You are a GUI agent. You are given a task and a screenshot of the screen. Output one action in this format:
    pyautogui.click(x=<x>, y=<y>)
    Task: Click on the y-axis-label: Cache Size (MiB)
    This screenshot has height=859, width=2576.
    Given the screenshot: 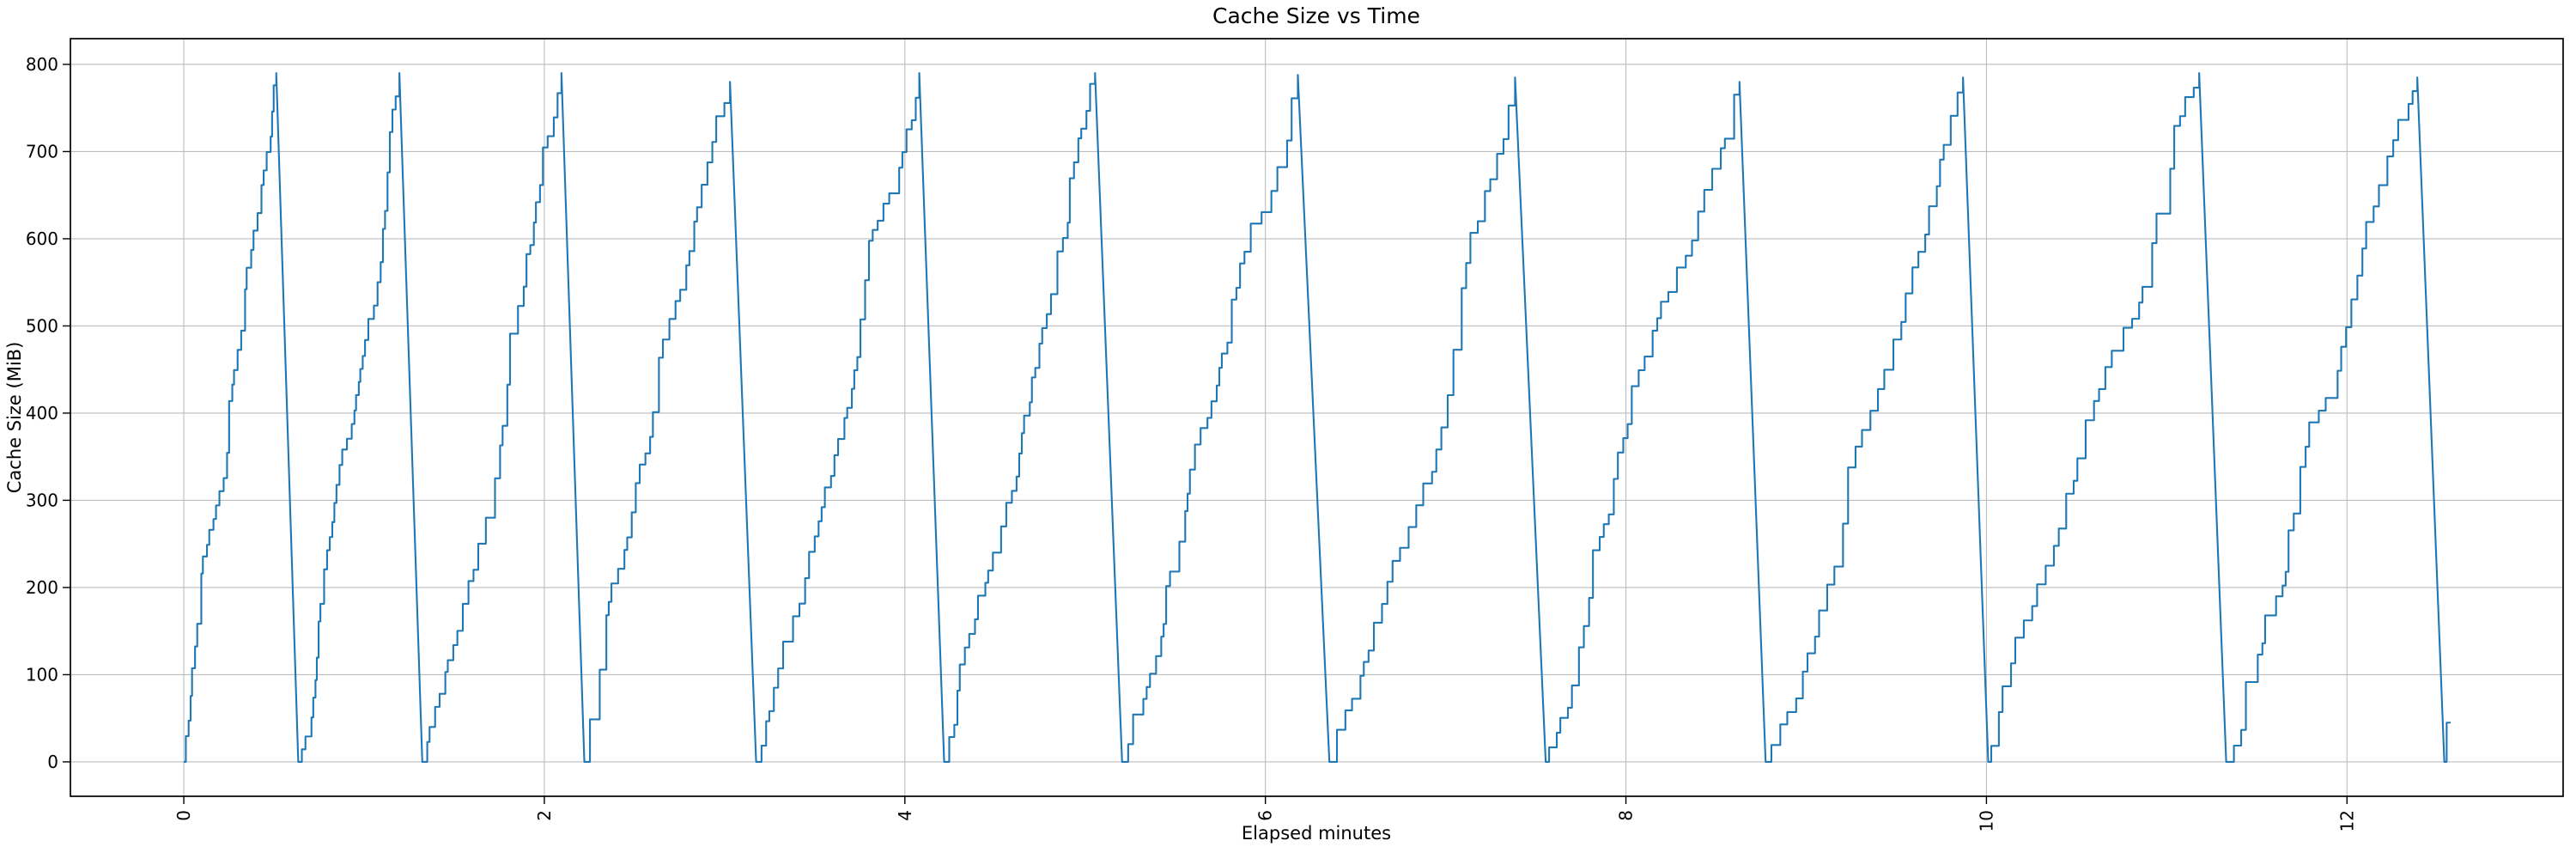 What is the action you would take?
    pyautogui.click(x=15, y=418)
    